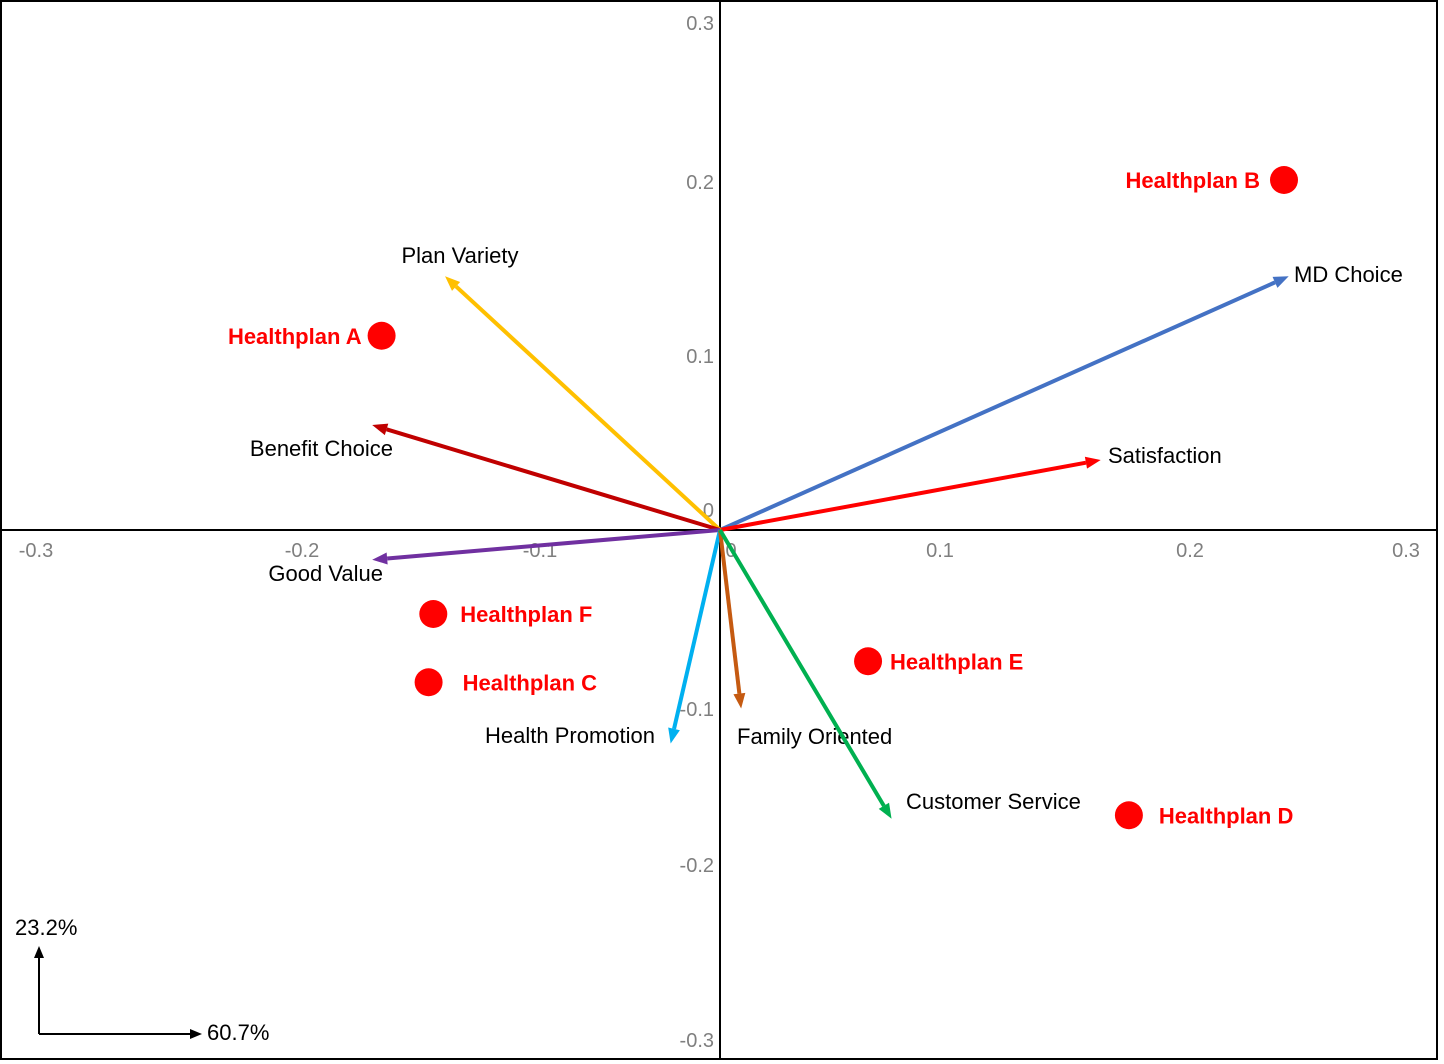  I want to click on dimension-y-label: 23.2%, so click(46, 927).